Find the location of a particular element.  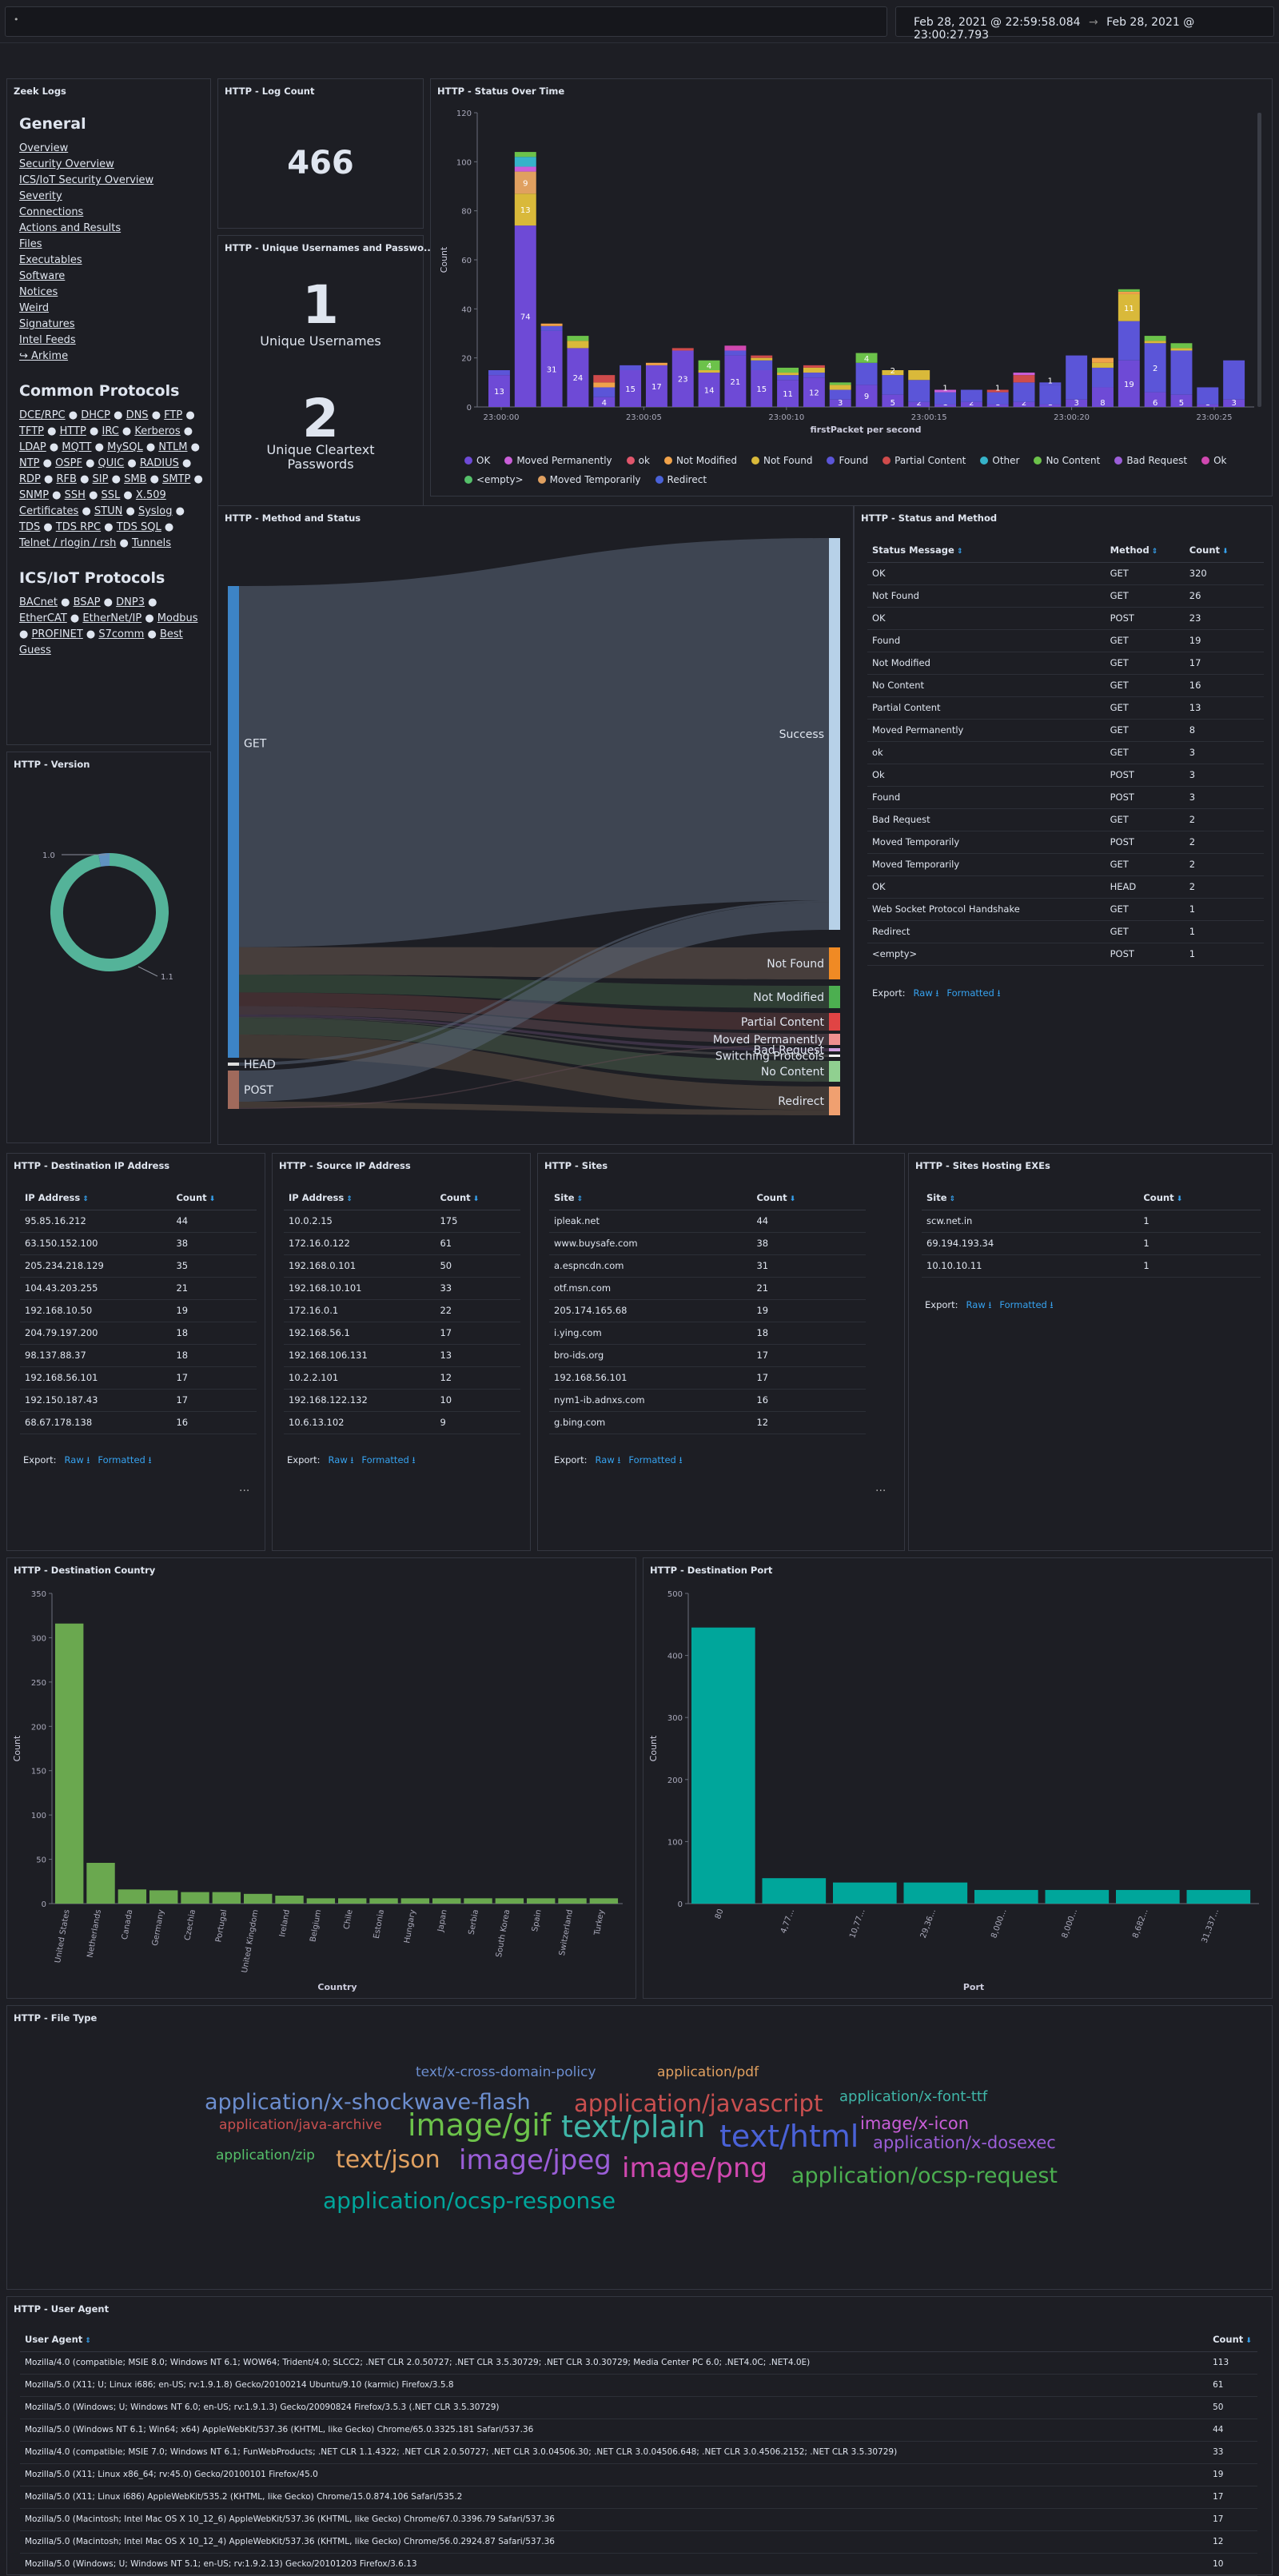

word-cloud-term: application/x-shockwave-flash is located at coordinates (368, 2102).